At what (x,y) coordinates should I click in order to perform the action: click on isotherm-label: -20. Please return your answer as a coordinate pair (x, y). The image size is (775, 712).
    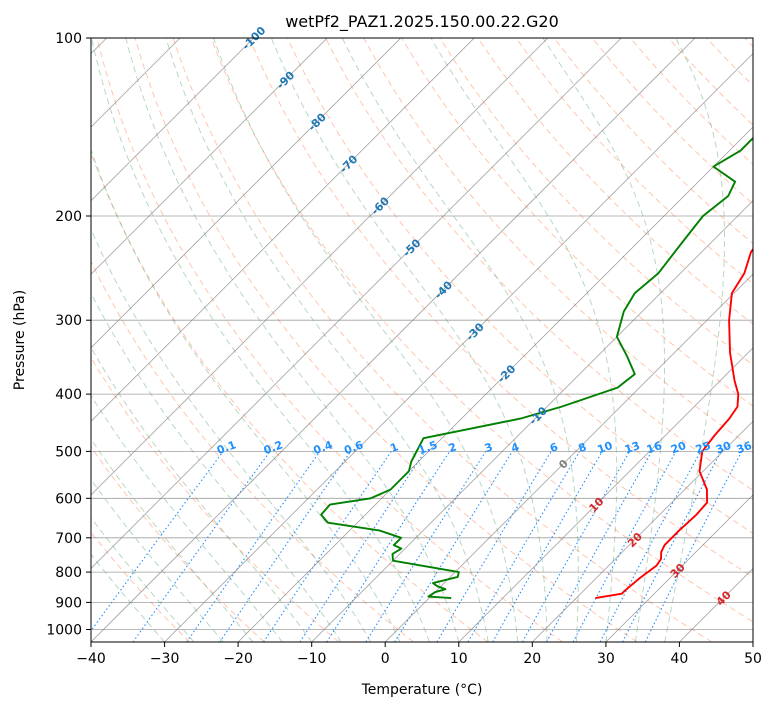
    Looking at the image, I should click on (506, 373).